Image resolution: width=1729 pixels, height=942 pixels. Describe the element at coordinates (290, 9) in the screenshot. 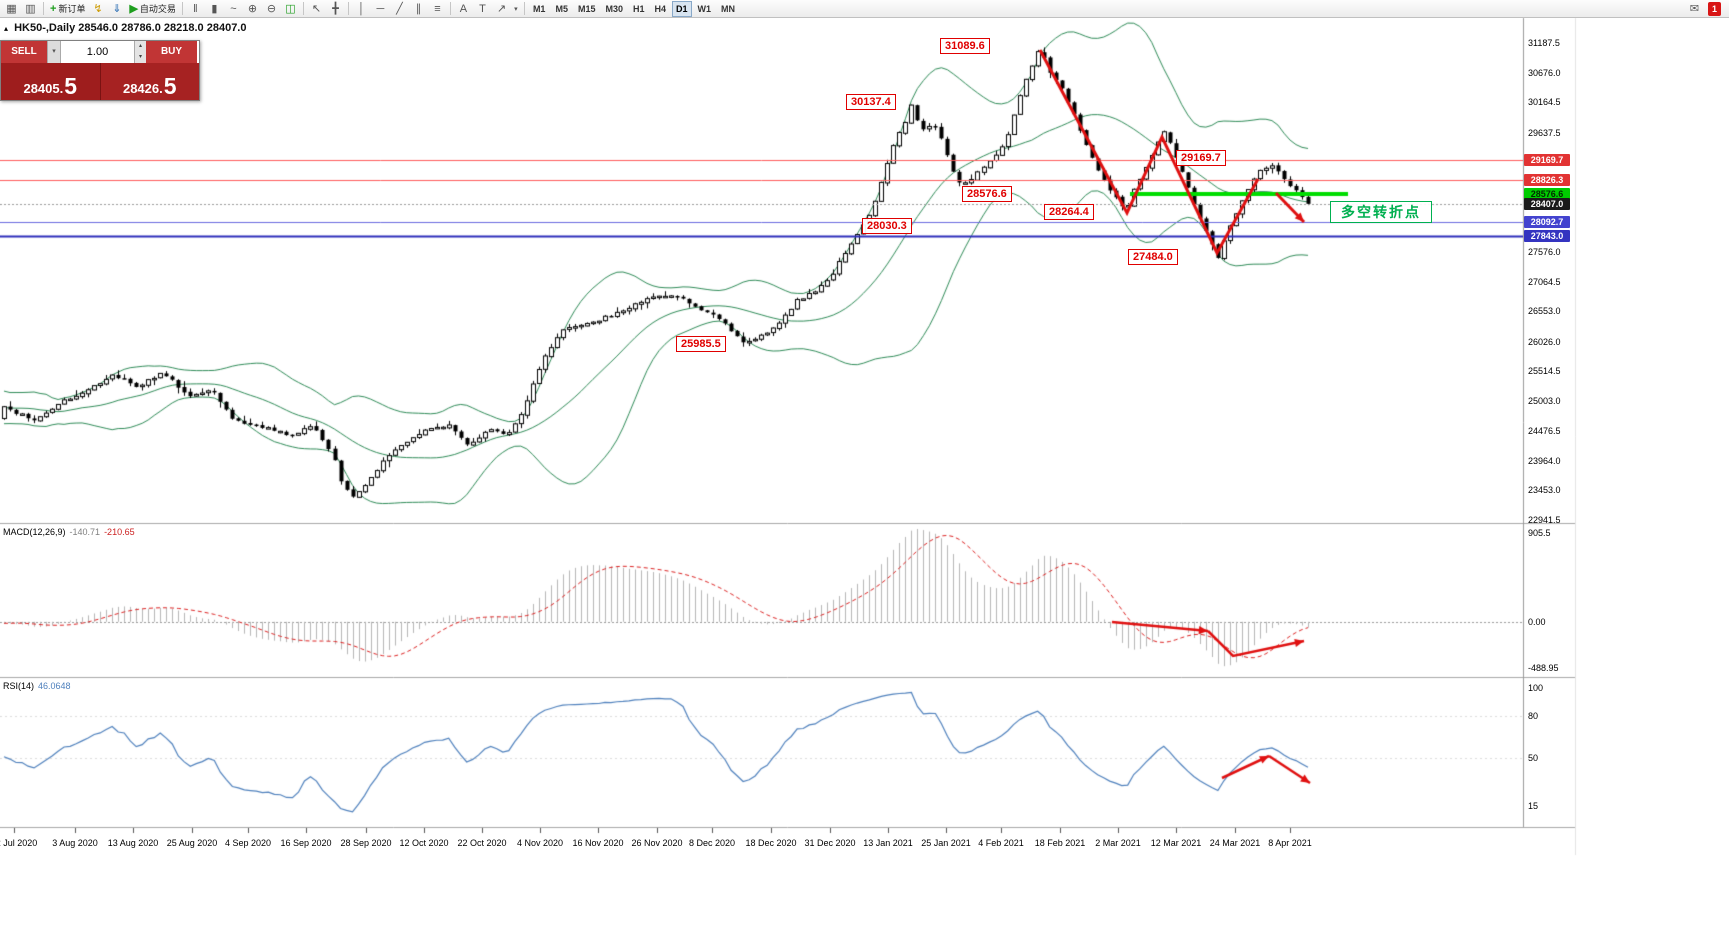

I see `tile-windows-icon: ◫` at that location.